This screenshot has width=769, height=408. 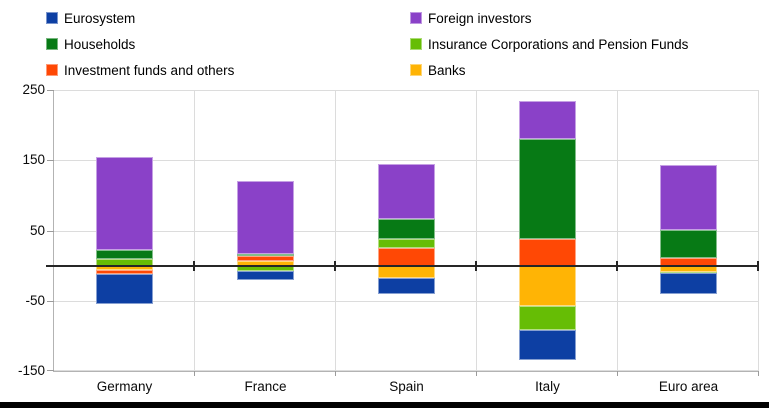 I want to click on bar-segment-spain-investment-funds-and-others, so click(x=406, y=257).